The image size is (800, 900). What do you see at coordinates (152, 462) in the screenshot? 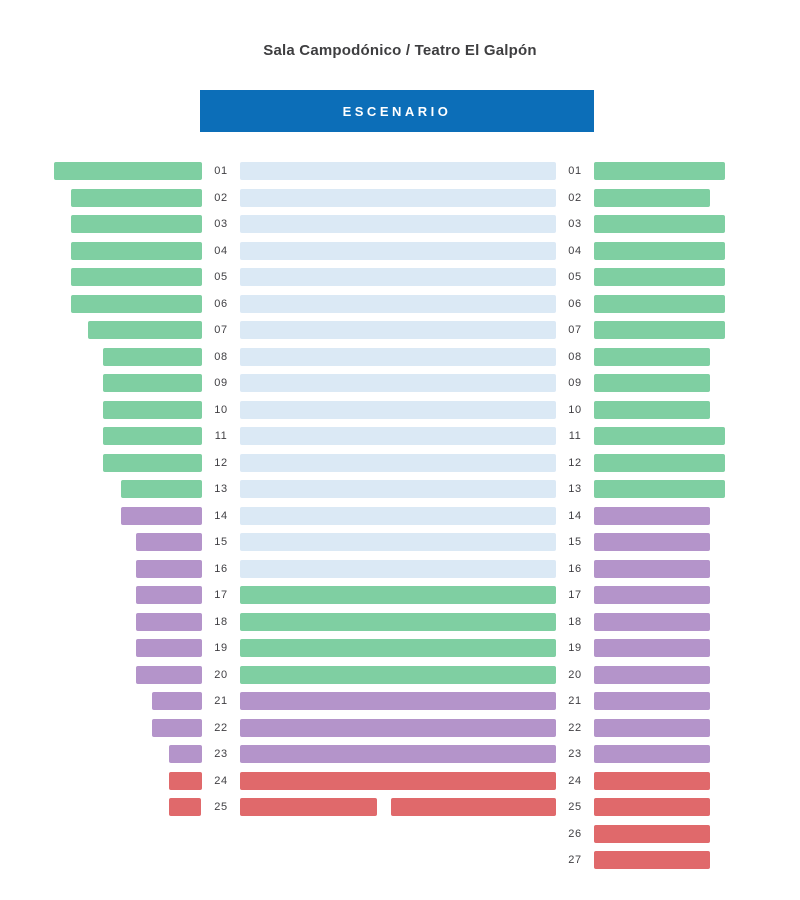
I see `row-12-left-section` at bounding box center [152, 462].